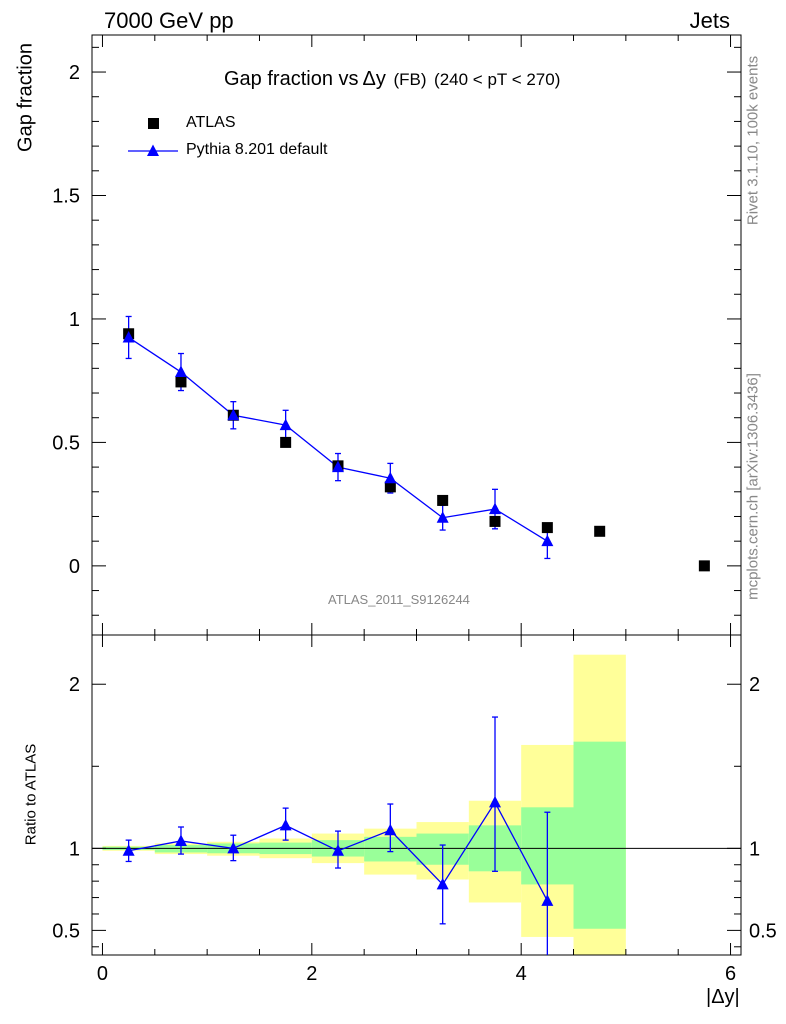 The height and width of the screenshot is (1024, 786). I want to click on ratio-ylabel: Ratio to ATLAS, so click(31, 794).